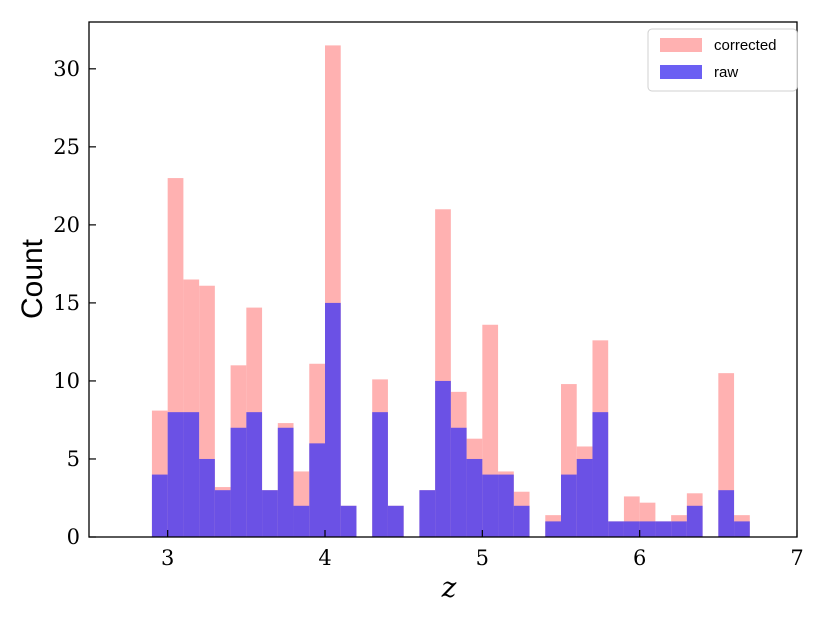 The image size is (830, 623). What do you see at coordinates (449, 587) in the screenshot?
I see `x-axis-label: z` at bounding box center [449, 587].